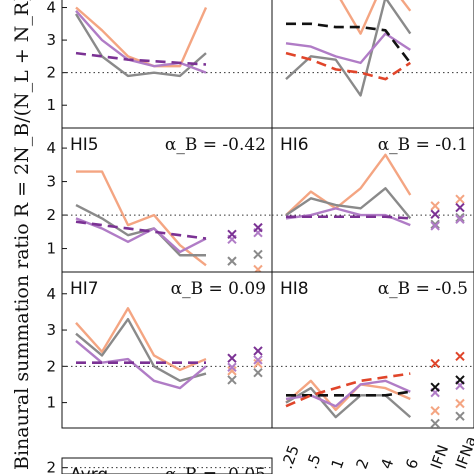 The image size is (474, 474). Describe the element at coordinates (290, 457) in the screenshot. I see `x-tick-label: .25` at that location.